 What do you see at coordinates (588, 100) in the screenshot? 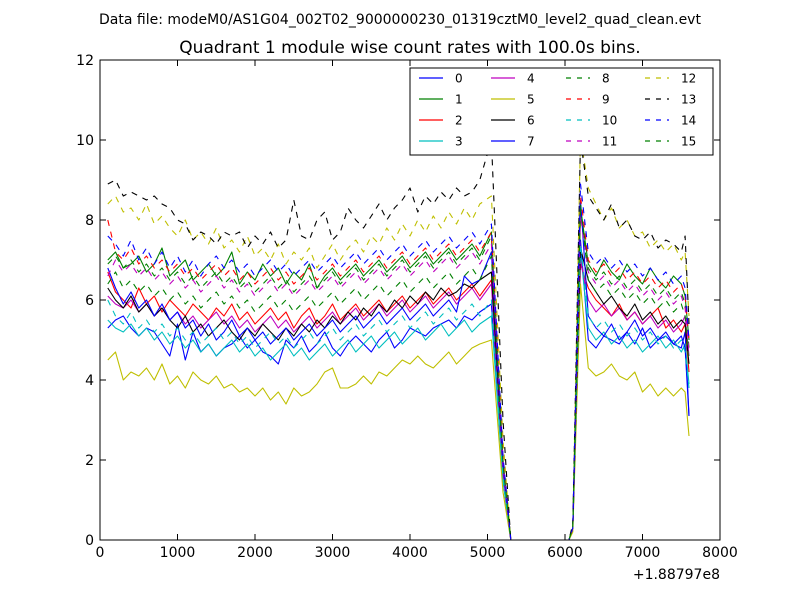
I see `legend-item-9: 9` at bounding box center [588, 100].